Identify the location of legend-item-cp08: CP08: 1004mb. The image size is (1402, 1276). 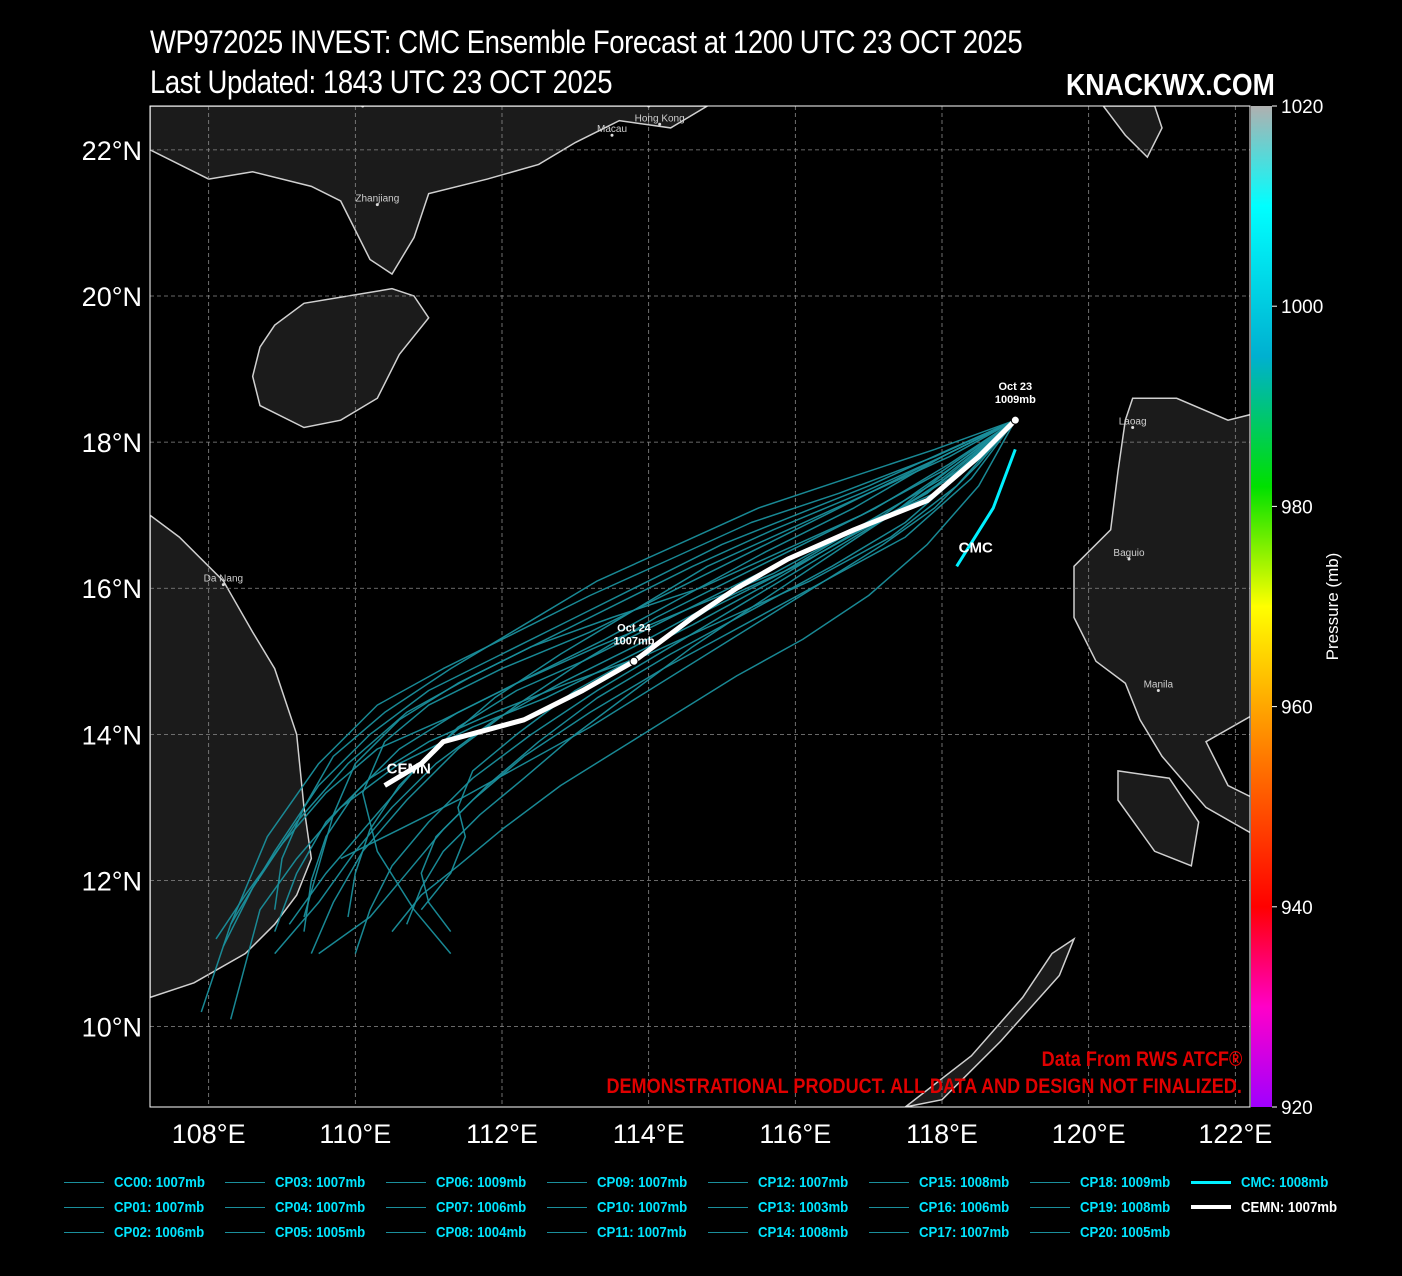
(462, 1232).